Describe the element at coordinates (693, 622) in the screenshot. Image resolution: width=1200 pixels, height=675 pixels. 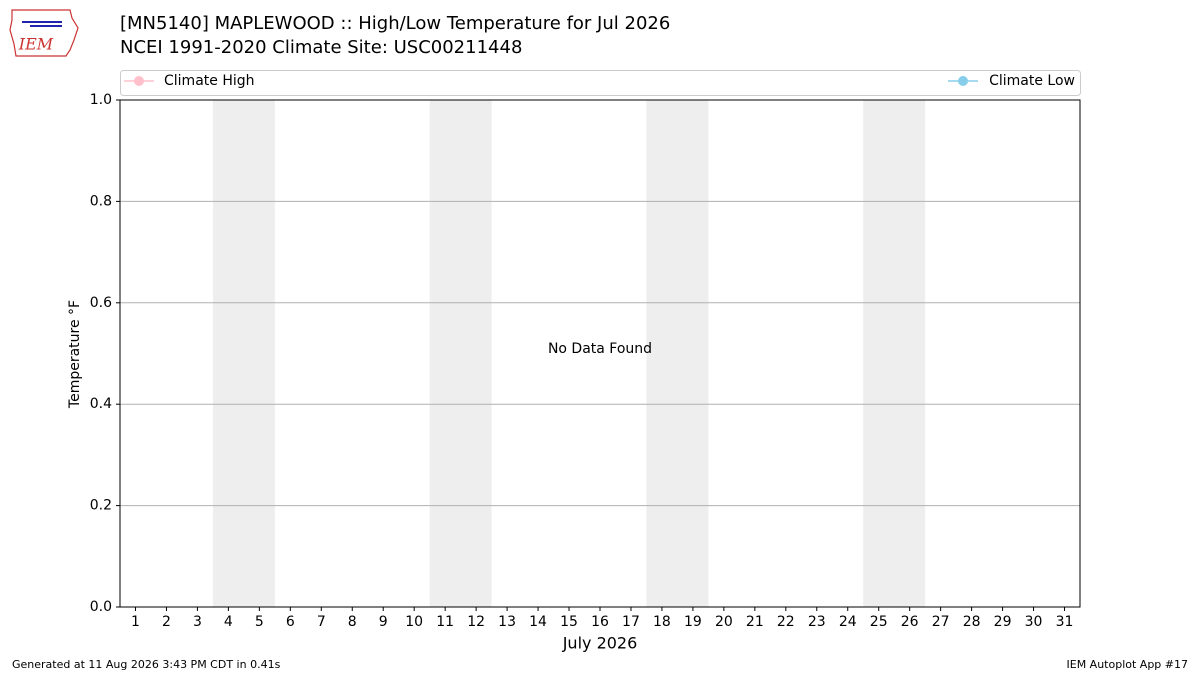
I see `x-tick-label: 19` at that location.